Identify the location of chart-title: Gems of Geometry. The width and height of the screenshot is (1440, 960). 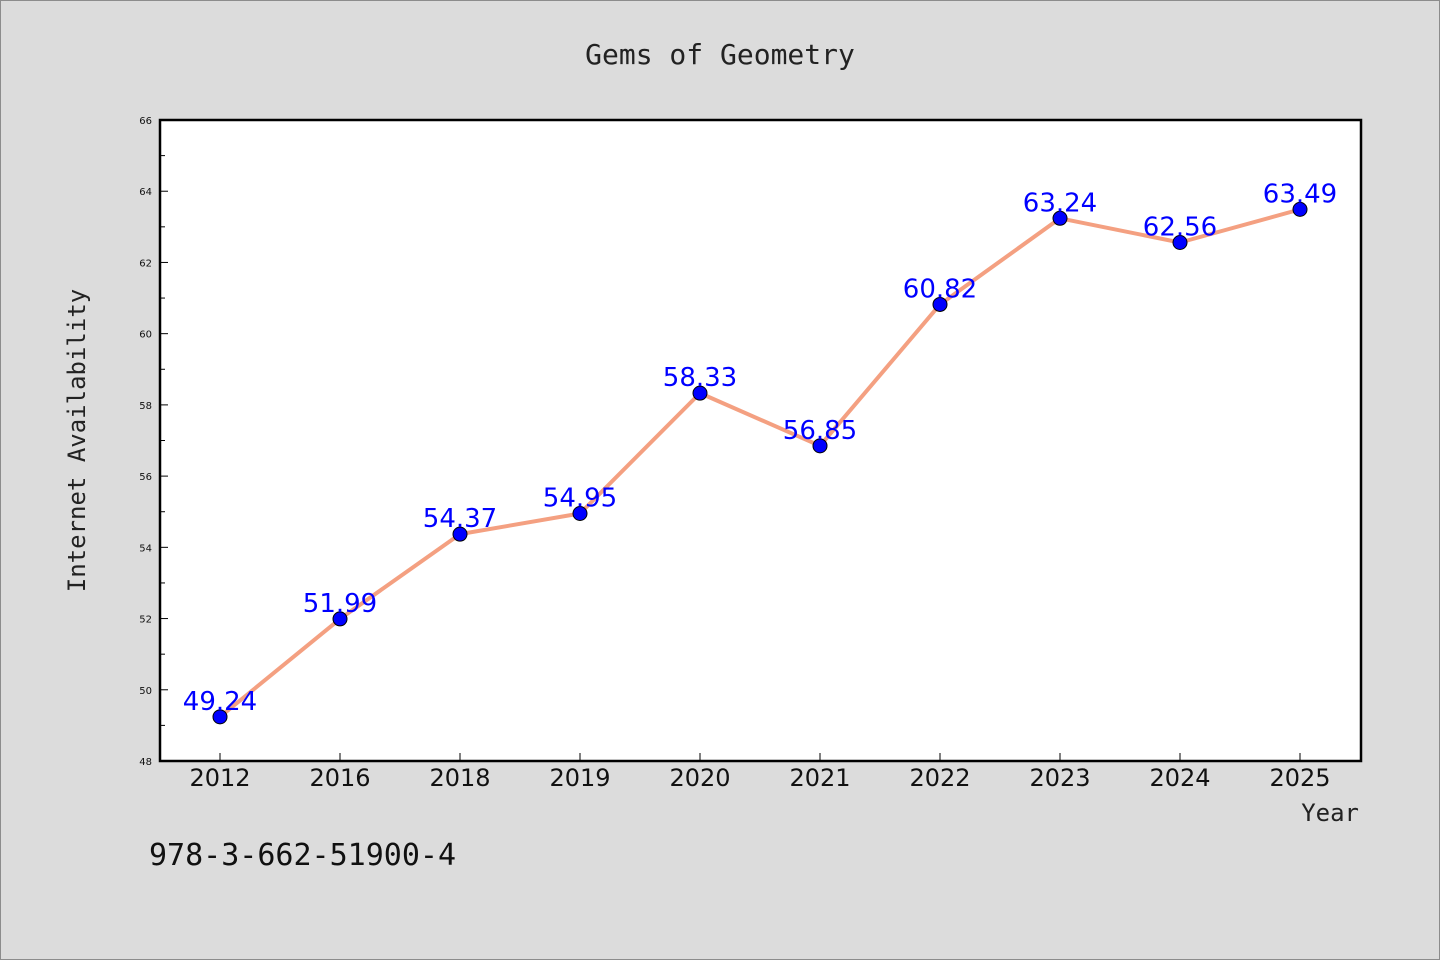
(720, 54).